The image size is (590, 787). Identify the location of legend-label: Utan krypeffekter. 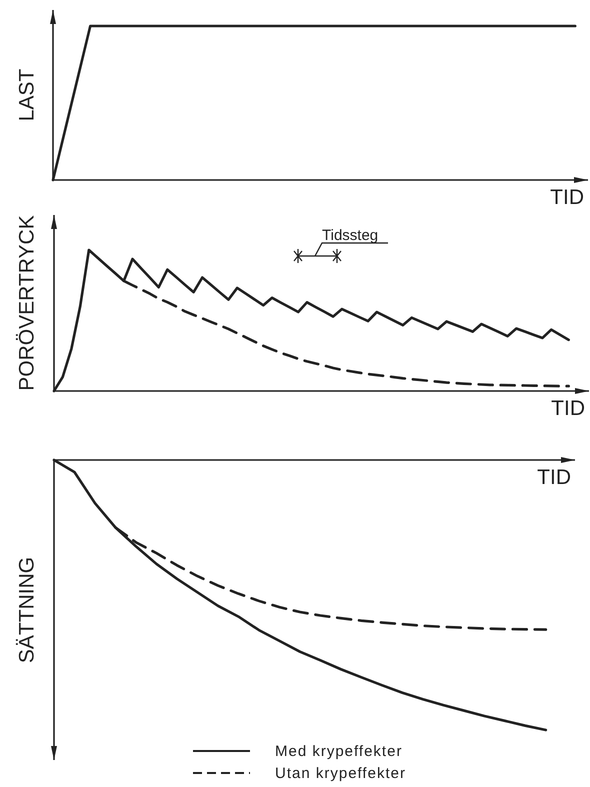
(340, 773).